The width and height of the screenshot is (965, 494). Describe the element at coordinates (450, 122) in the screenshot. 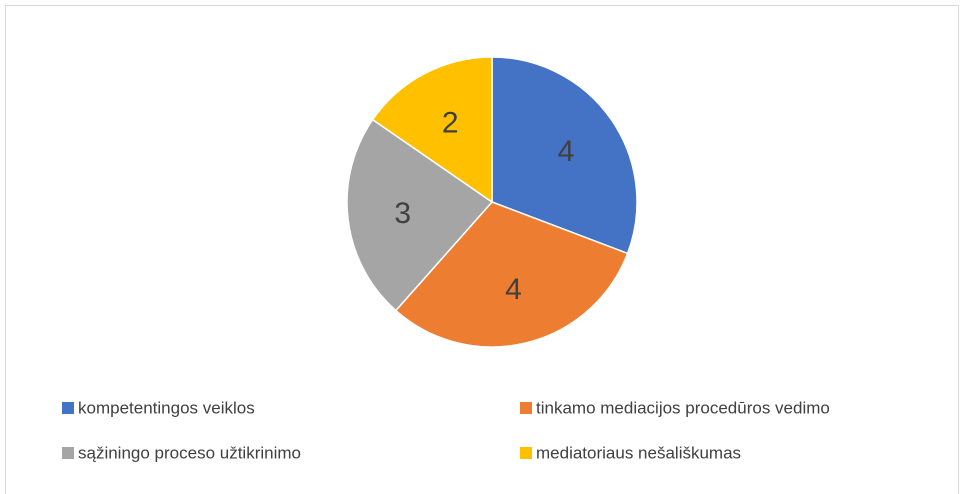

I see `data-label: 2` at that location.